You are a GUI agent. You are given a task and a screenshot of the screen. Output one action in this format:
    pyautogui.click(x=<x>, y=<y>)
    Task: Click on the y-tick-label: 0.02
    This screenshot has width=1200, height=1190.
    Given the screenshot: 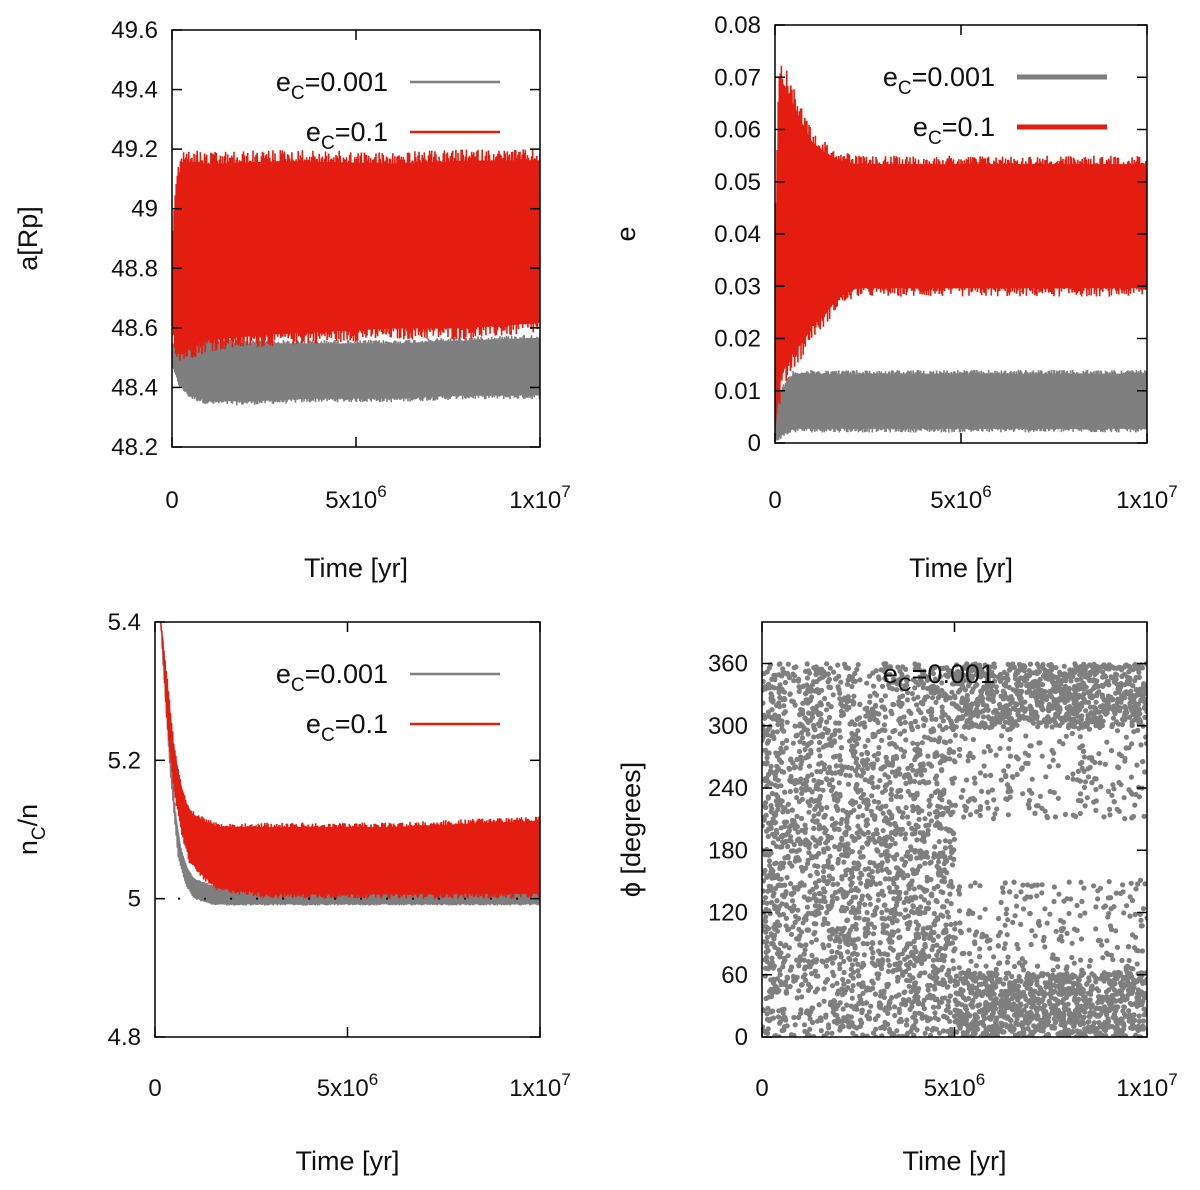 What is the action you would take?
    pyautogui.click(x=737, y=339)
    